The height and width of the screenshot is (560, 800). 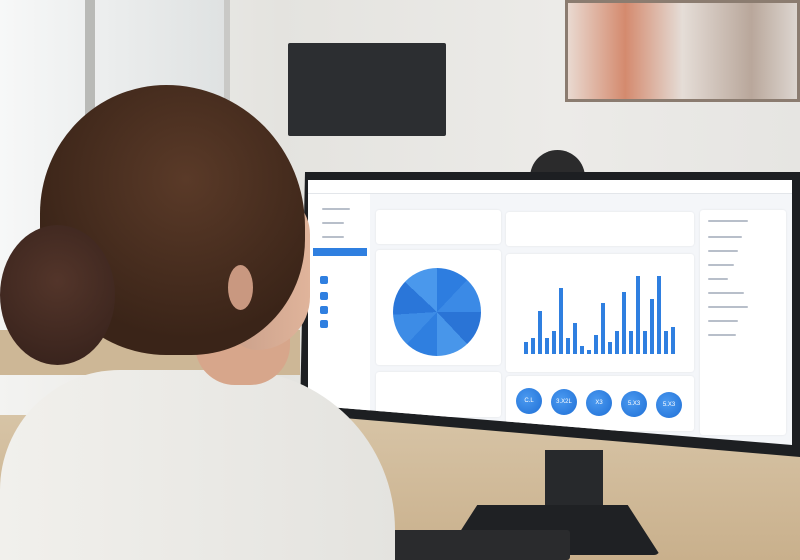 I want to click on kpi-circle: C.L, so click(x=529, y=401).